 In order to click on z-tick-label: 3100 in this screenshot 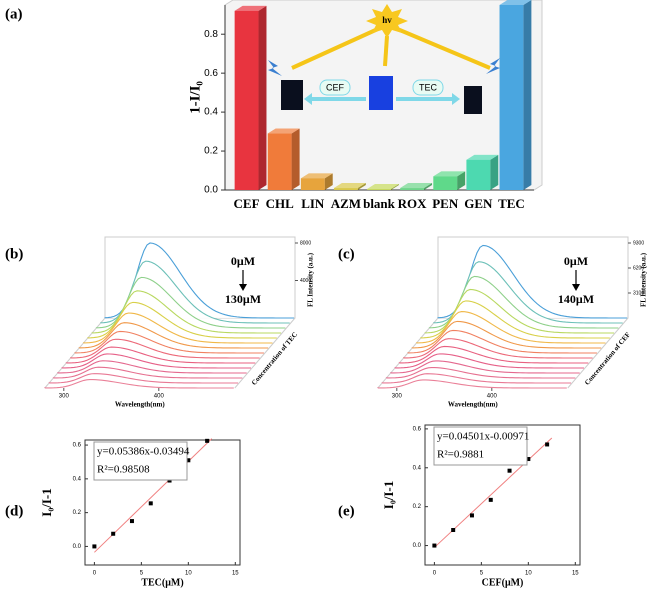, I will do `click(638, 293)`.